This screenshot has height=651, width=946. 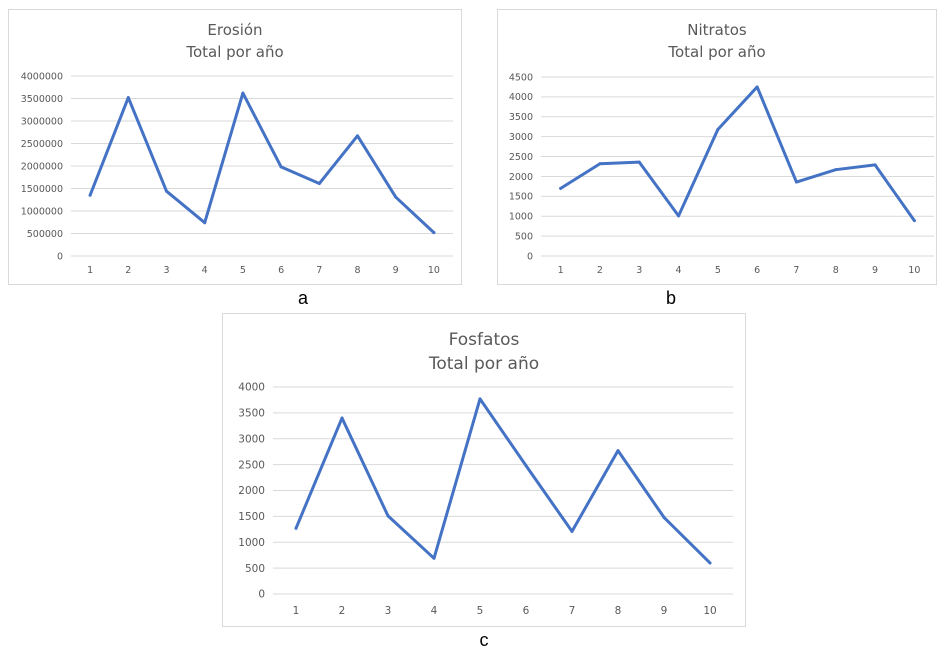 What do you see at coordinates (42, 76) in the screenshot?
I see `y-tick-label: 4000000` at bounding box center [42, 76].